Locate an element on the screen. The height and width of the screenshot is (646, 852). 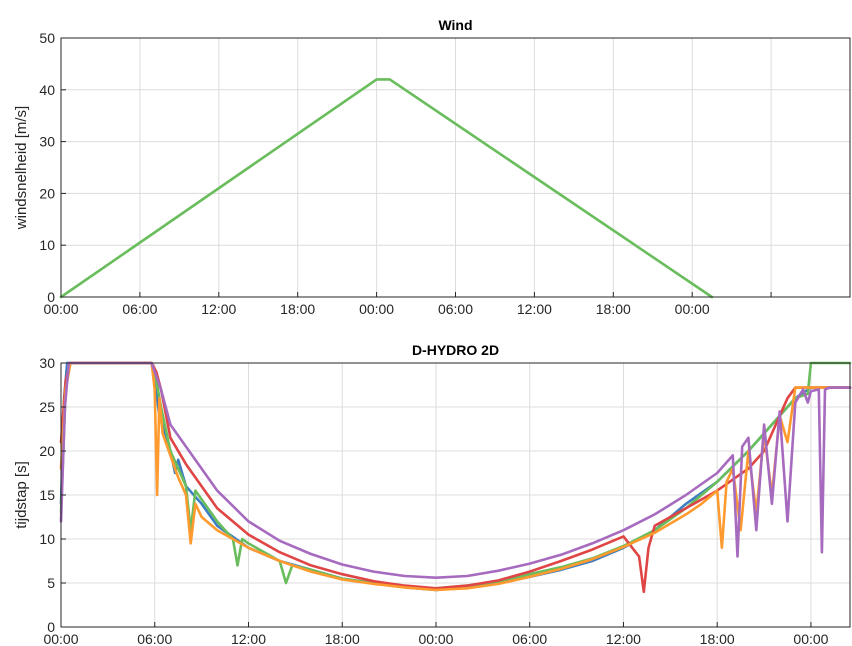
y-axis-label: windsnelheid [m/s] is located at coordinates (21, 168).